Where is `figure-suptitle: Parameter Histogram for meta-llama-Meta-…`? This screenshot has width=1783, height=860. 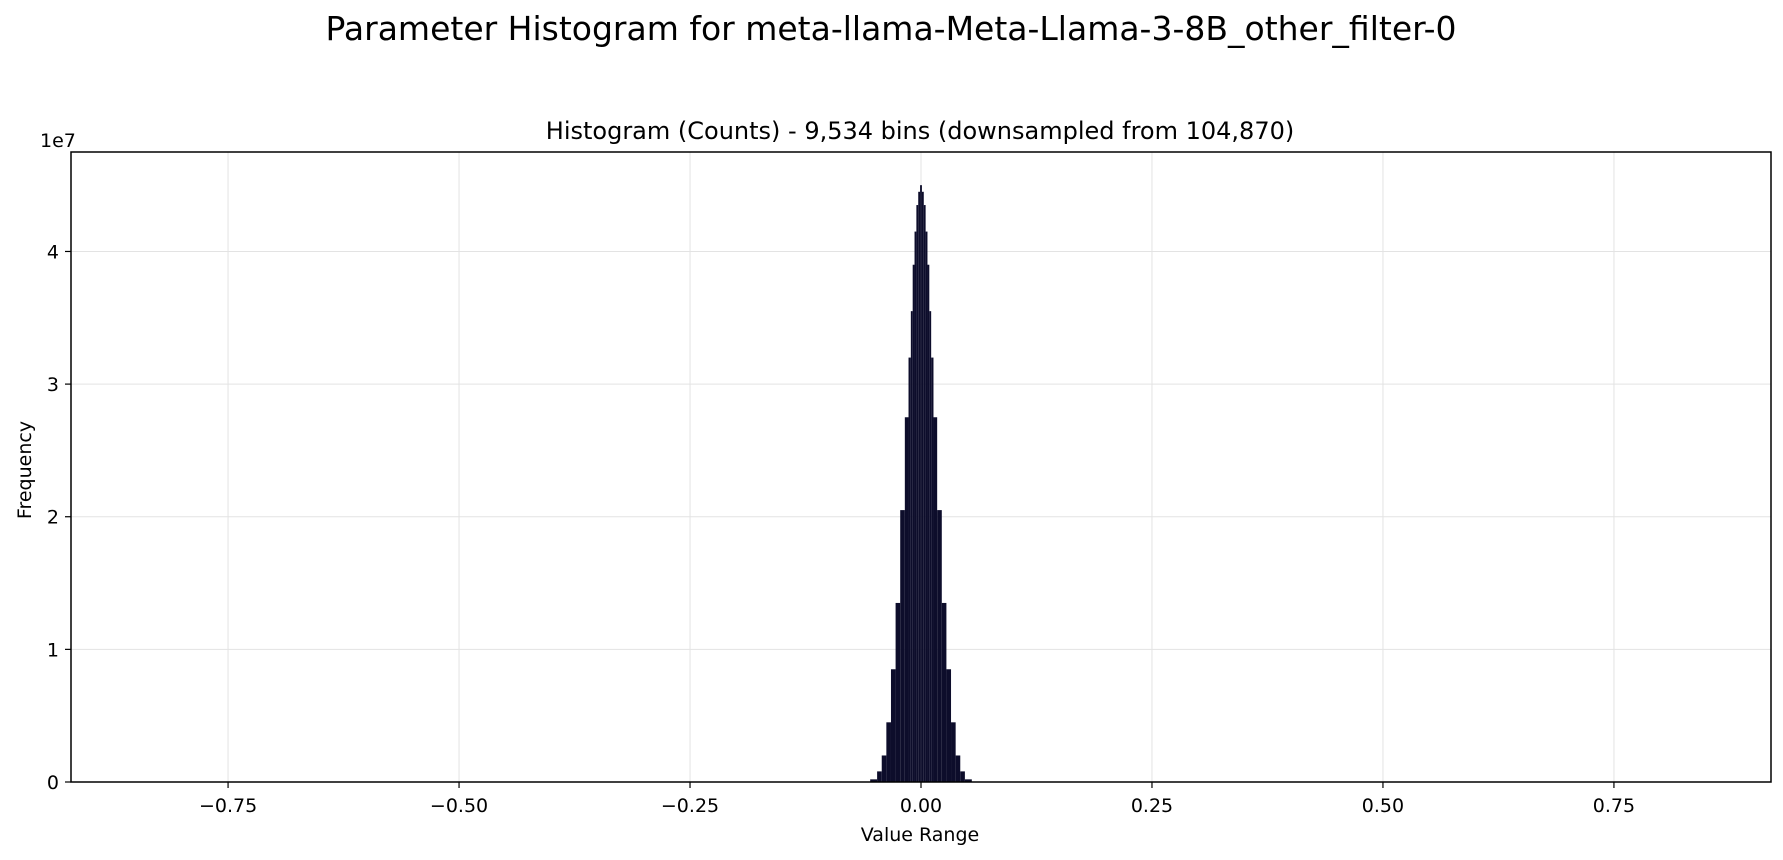
figure-suptitle: Parameter Histogram for meta-llama-Meta-… is located at coordinates (891, 28).